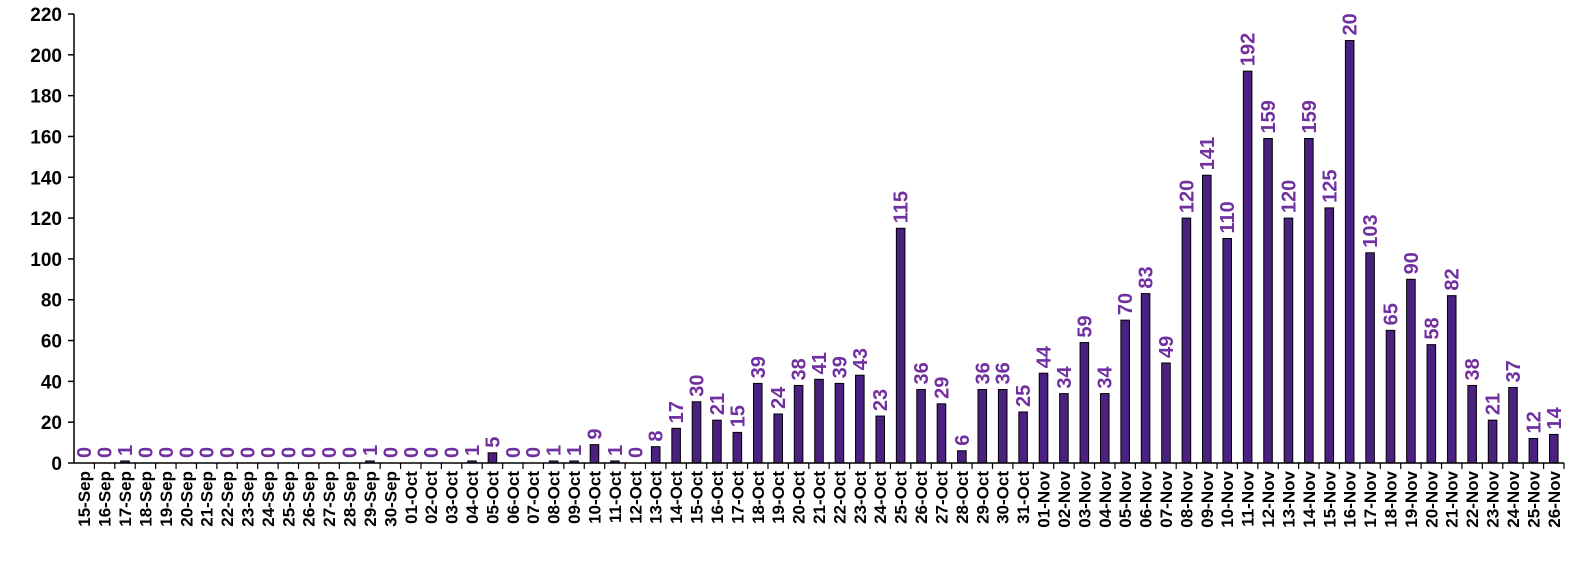 Image resolution: width=1584 pixels, height=581 pixels. Describe the element at coordinates (207, 499) in the screenshot. I see `x-tick-label: 21-Sep` at that location.